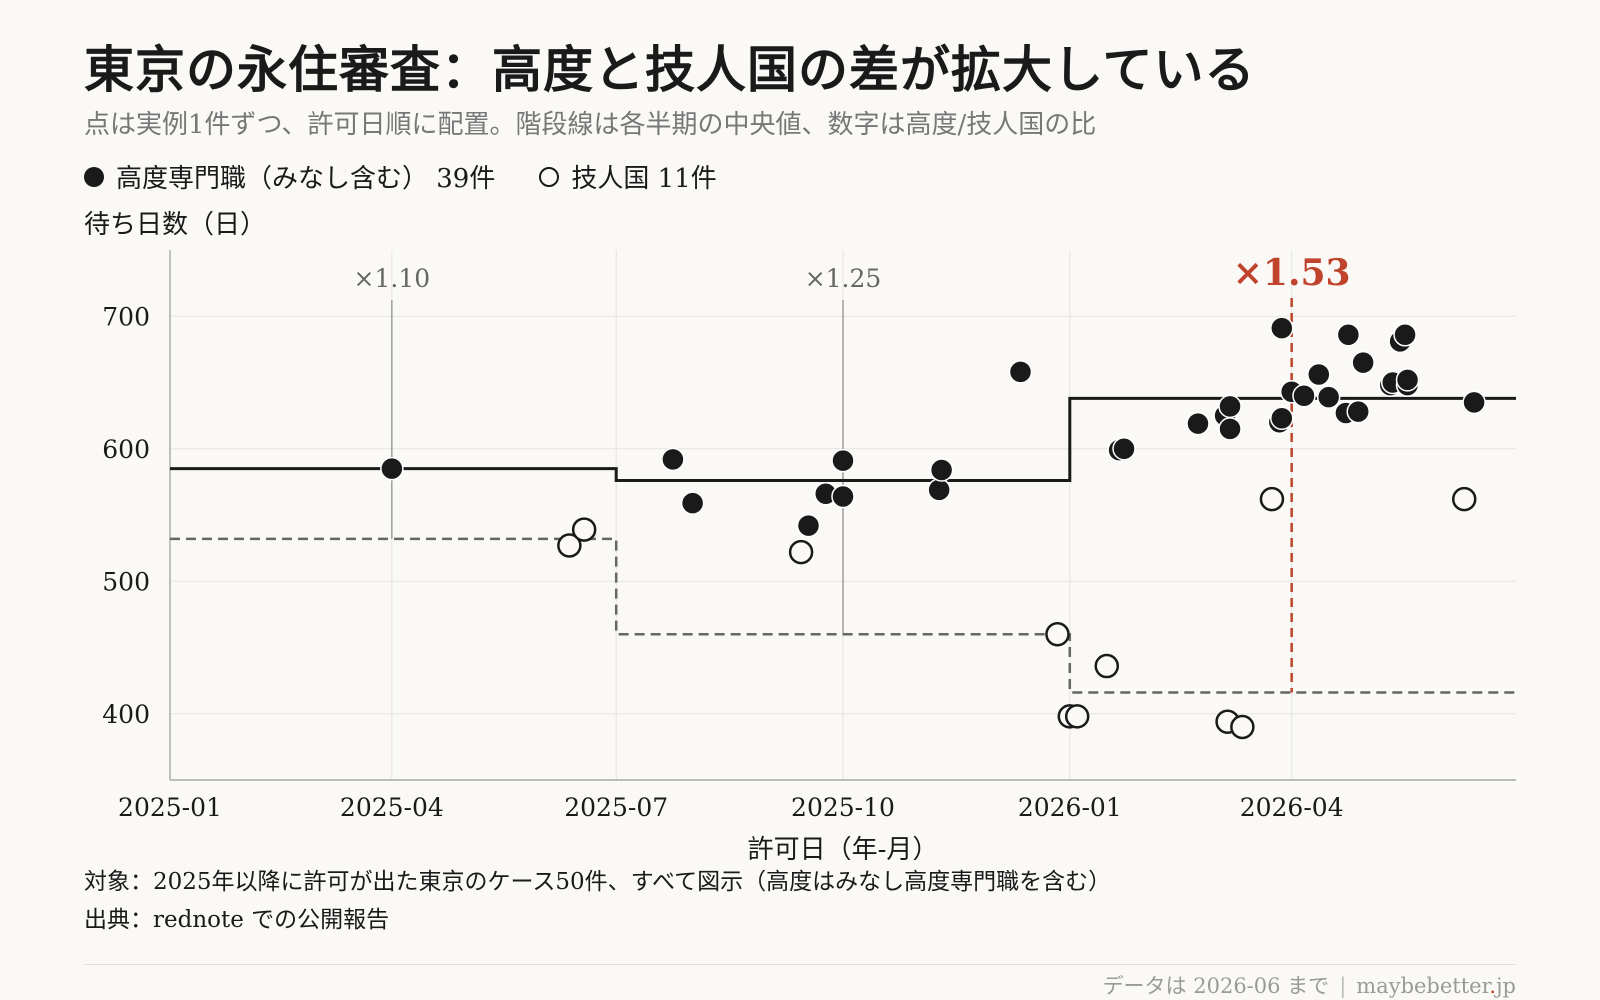  Describe the element at coordinates (392, 807) in the screenshot. I see `x-tick-label: 2025-04` at that location.